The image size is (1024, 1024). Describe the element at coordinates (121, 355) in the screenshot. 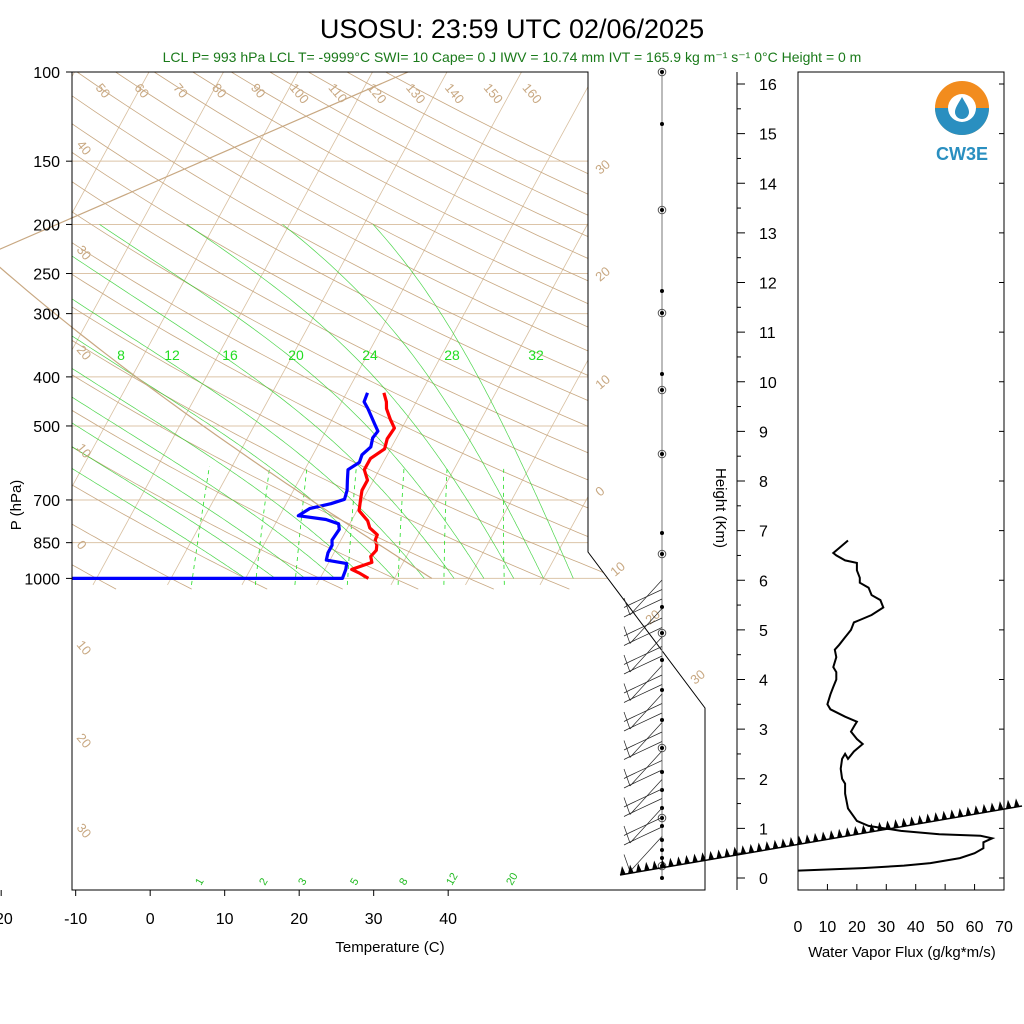

I see `moist-adiabat-label: 8` at that location.